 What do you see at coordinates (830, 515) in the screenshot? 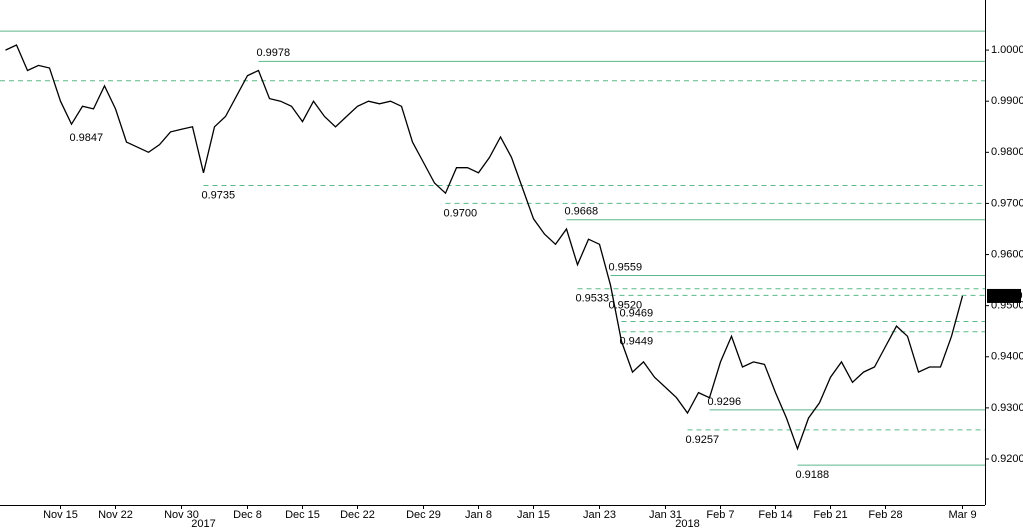
I see `x-tick-label: Feb 21` at bounding box center [830, 515].